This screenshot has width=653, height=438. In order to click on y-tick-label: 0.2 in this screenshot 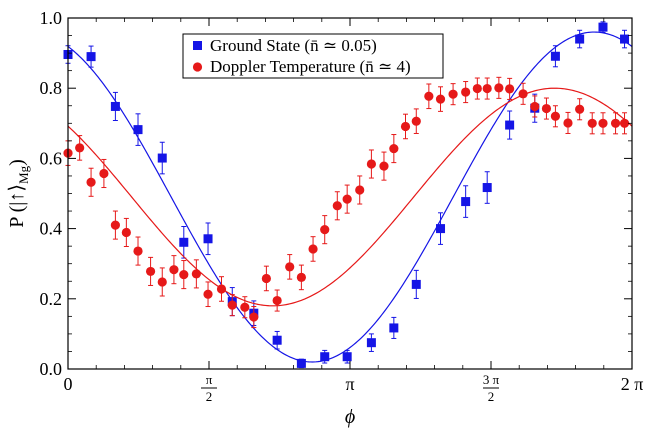, I will do `click(51, 299)`.